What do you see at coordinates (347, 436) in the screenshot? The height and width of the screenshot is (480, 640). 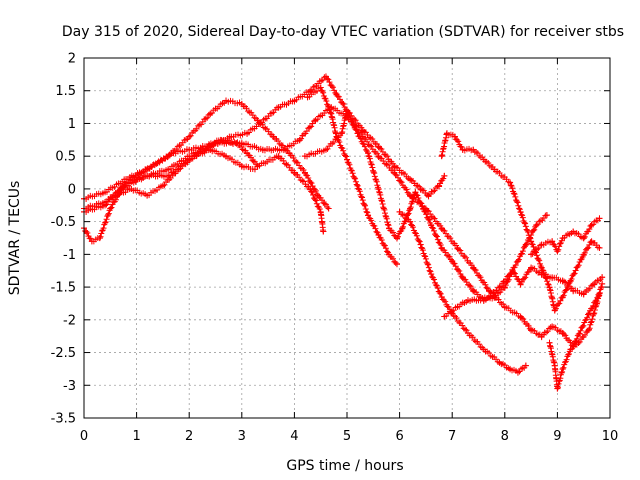 I see `x-tick-label: 5` at bounding box center [347, 436].